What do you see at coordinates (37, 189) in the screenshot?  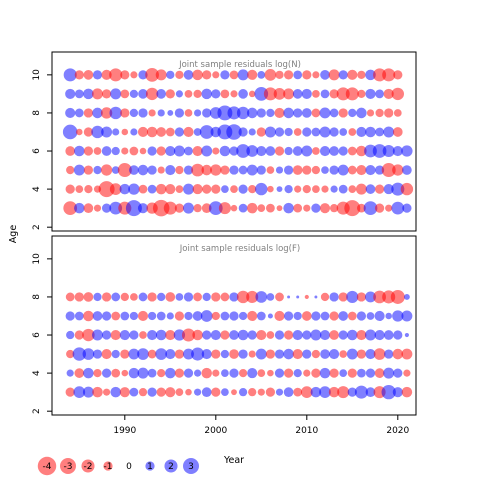 I see `y-tick-label: 4` at bounding box center [37, 189].